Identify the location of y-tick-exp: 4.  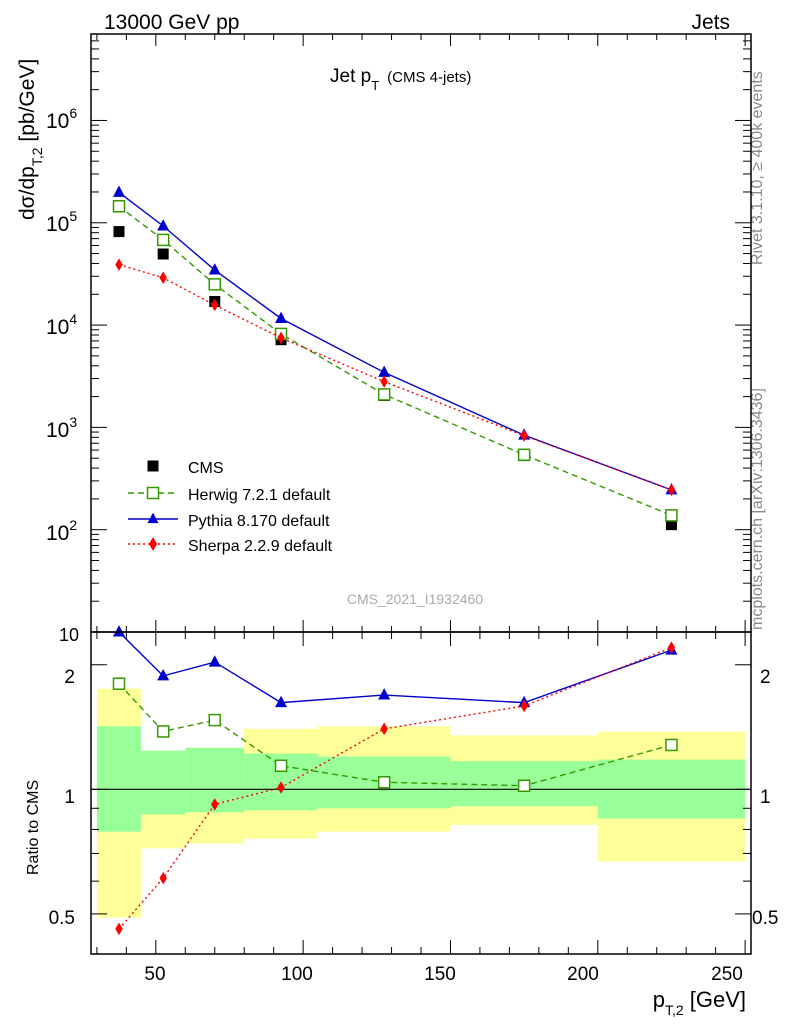
(73, 319).